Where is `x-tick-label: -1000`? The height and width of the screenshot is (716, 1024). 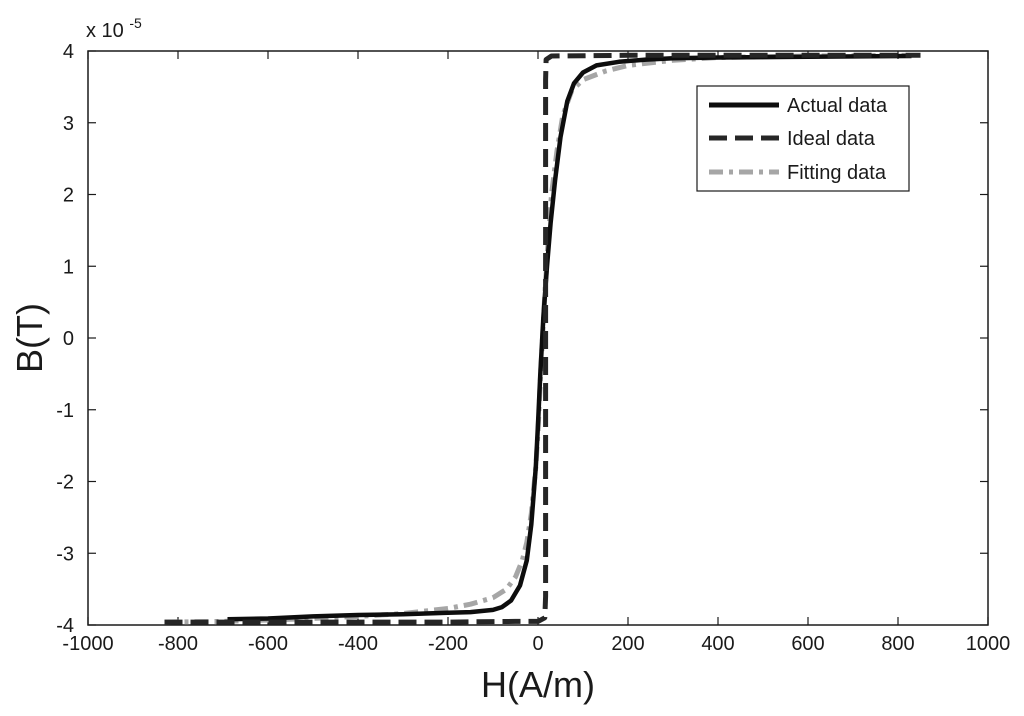
x-tick-label: -1000 is located at coordinates (87, 644).